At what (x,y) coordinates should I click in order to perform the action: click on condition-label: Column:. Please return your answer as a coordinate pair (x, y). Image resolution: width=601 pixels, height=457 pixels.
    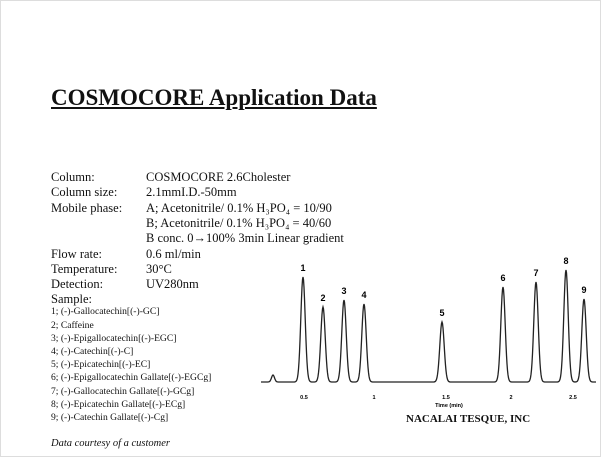
    Looking at the image, I should click on (73, 177).